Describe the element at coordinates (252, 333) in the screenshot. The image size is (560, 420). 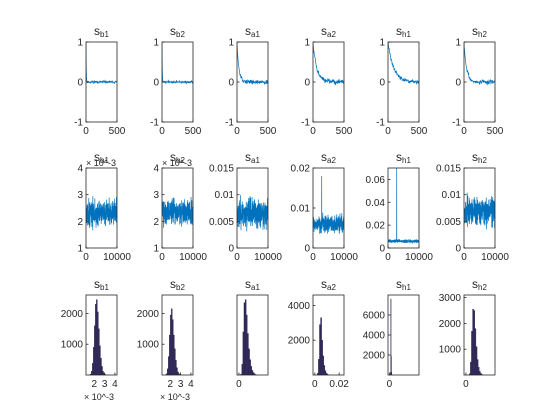
I see `subplot-a1-row3: 0 sa1` at that location.